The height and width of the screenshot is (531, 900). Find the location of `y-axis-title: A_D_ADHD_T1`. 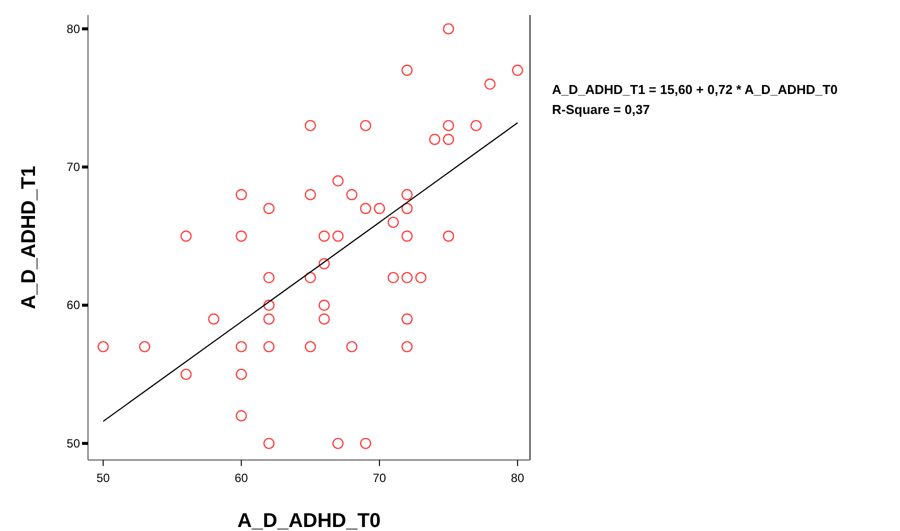

y-axis-title: A_D_ADHD_T1 is located at coordinates (29, 238).